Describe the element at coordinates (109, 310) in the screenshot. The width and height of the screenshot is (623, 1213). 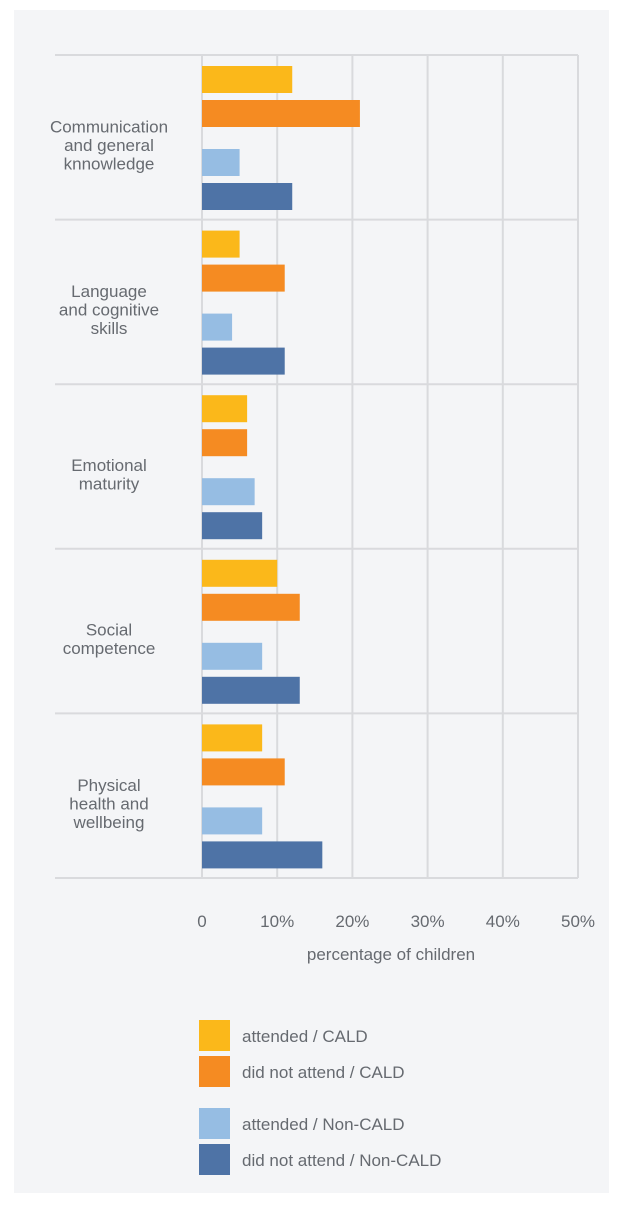
I see `category-label: Language and cognitive skills` at that location.